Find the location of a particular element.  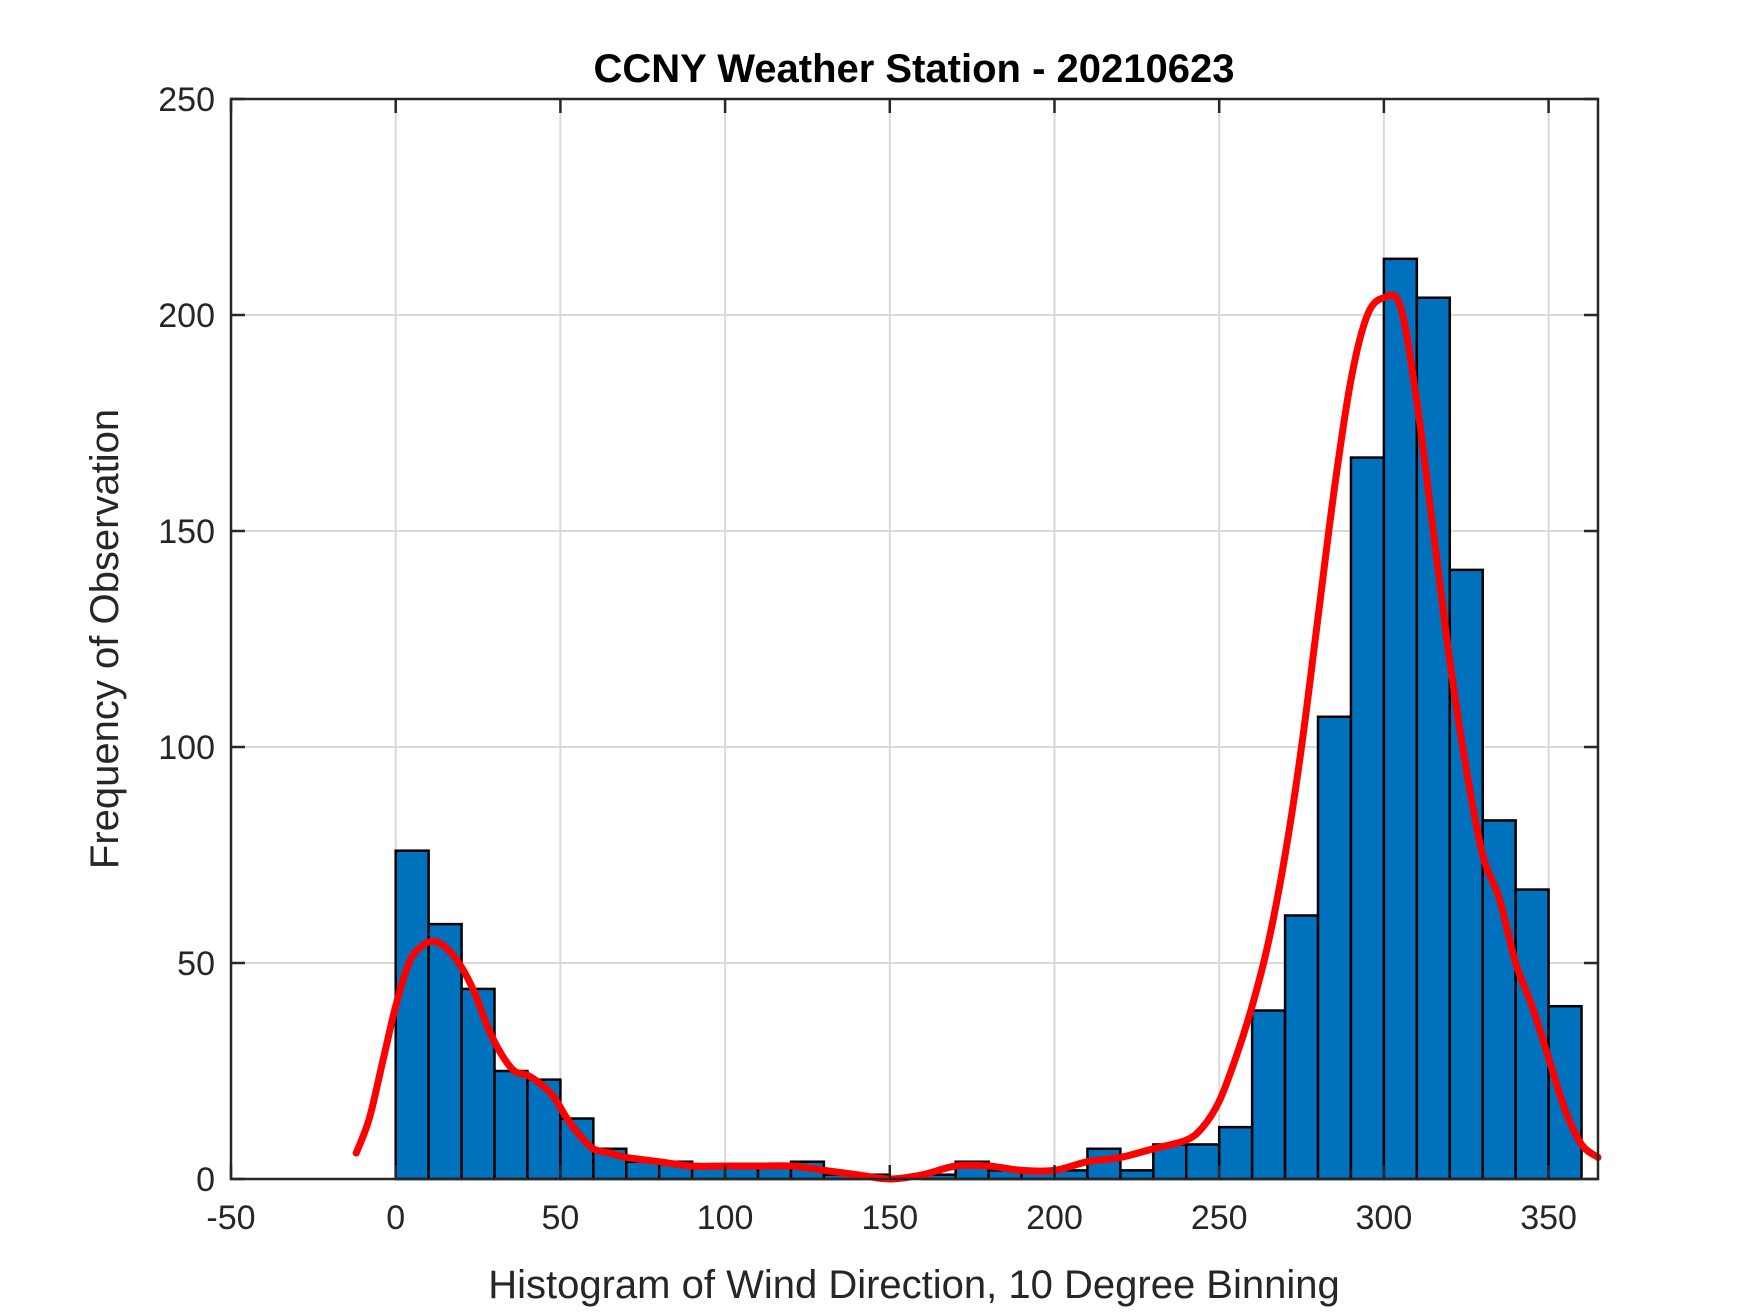

x-tick-label: 50 is located at coordinates (560, 1218).